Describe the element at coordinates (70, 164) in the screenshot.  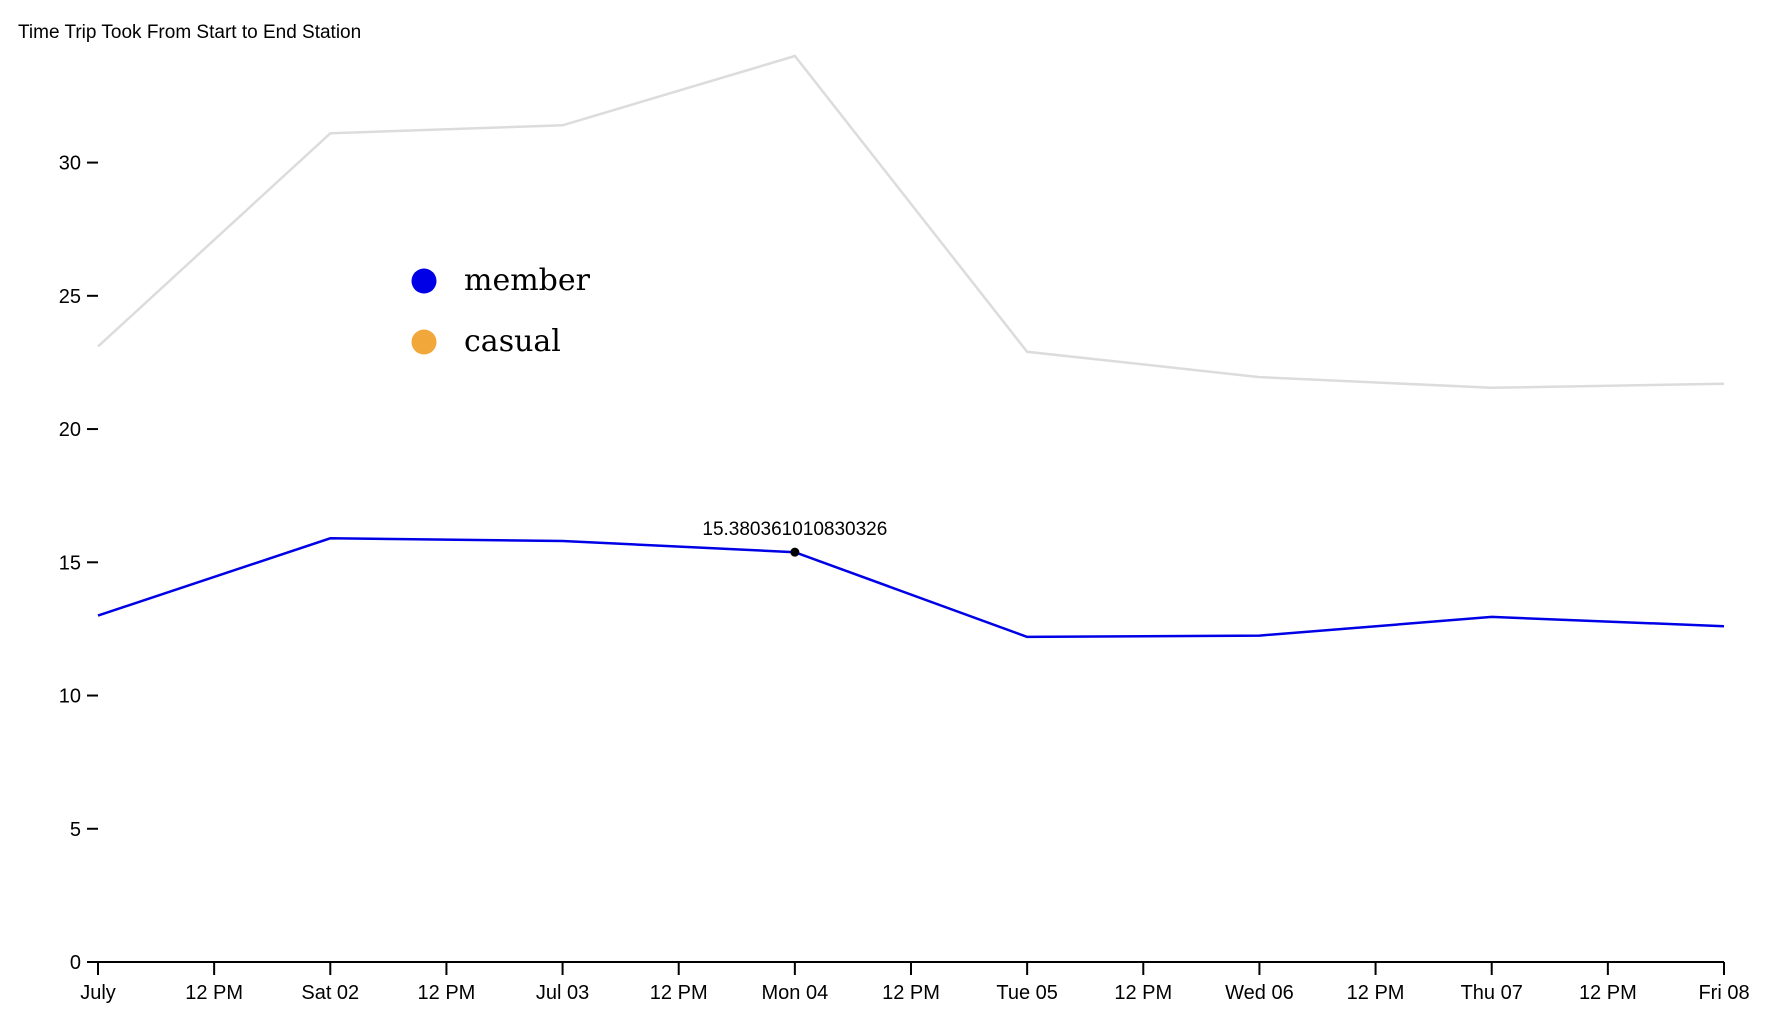
I see `y-tick-label: 30` at that location.